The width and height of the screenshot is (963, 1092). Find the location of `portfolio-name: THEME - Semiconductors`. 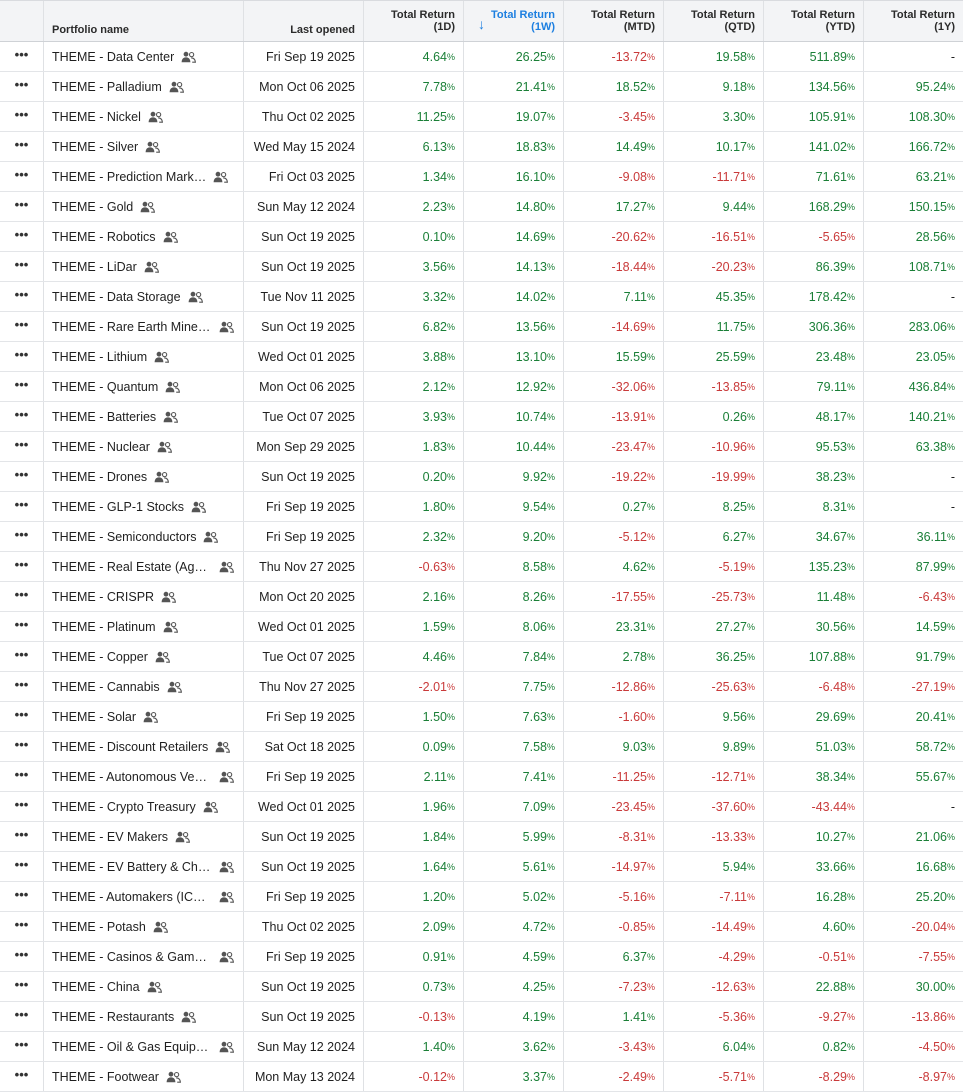

portfolio-name: THEME - Semiconductors is located at coordinates (124, 536).